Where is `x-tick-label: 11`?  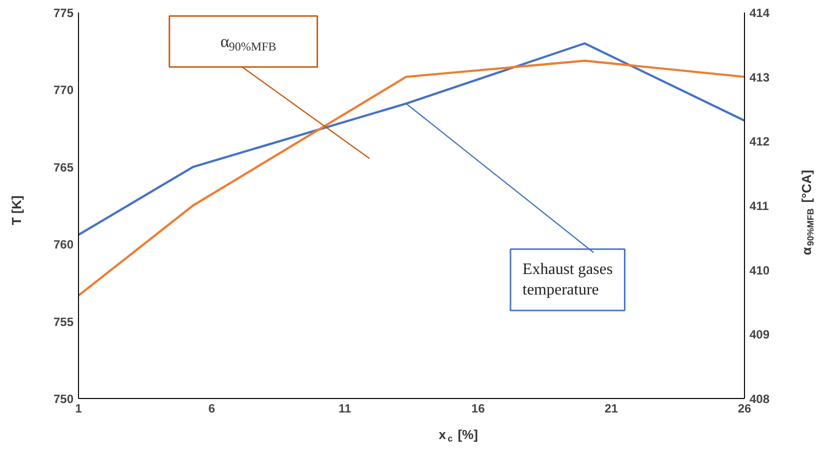
x-tick-label: 11 is located at coordinates (345, 409).